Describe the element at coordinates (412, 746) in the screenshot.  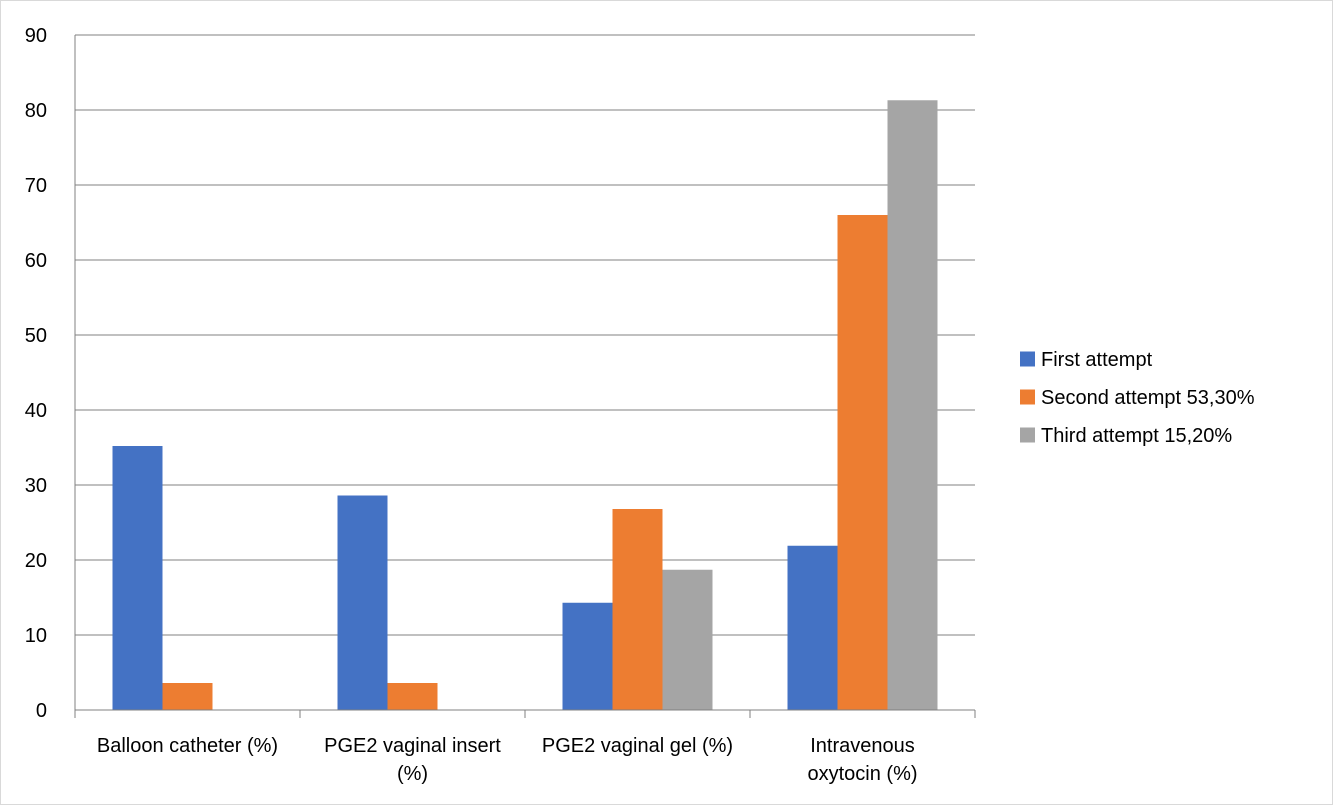
I see `x-category-label-line: PGE2 vaginal insert` at that location.